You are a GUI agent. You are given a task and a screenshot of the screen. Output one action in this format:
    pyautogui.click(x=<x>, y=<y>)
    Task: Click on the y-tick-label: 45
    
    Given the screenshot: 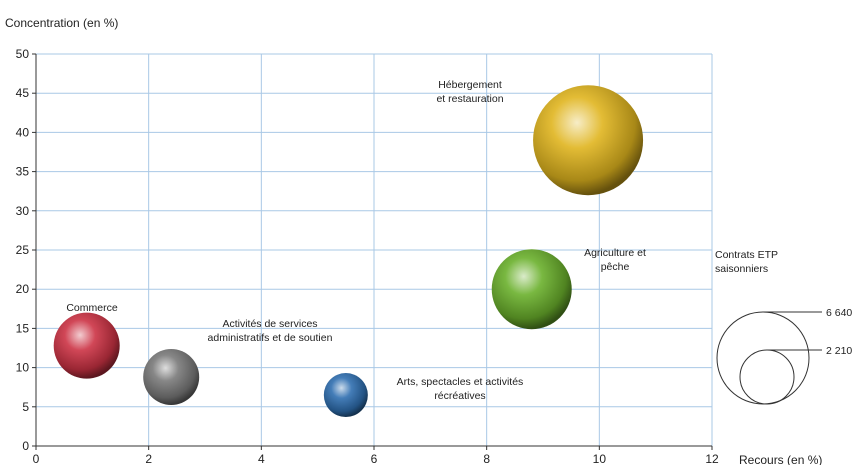 What is the action you would take?
    pyautogui.click(x=23, y=93)
    